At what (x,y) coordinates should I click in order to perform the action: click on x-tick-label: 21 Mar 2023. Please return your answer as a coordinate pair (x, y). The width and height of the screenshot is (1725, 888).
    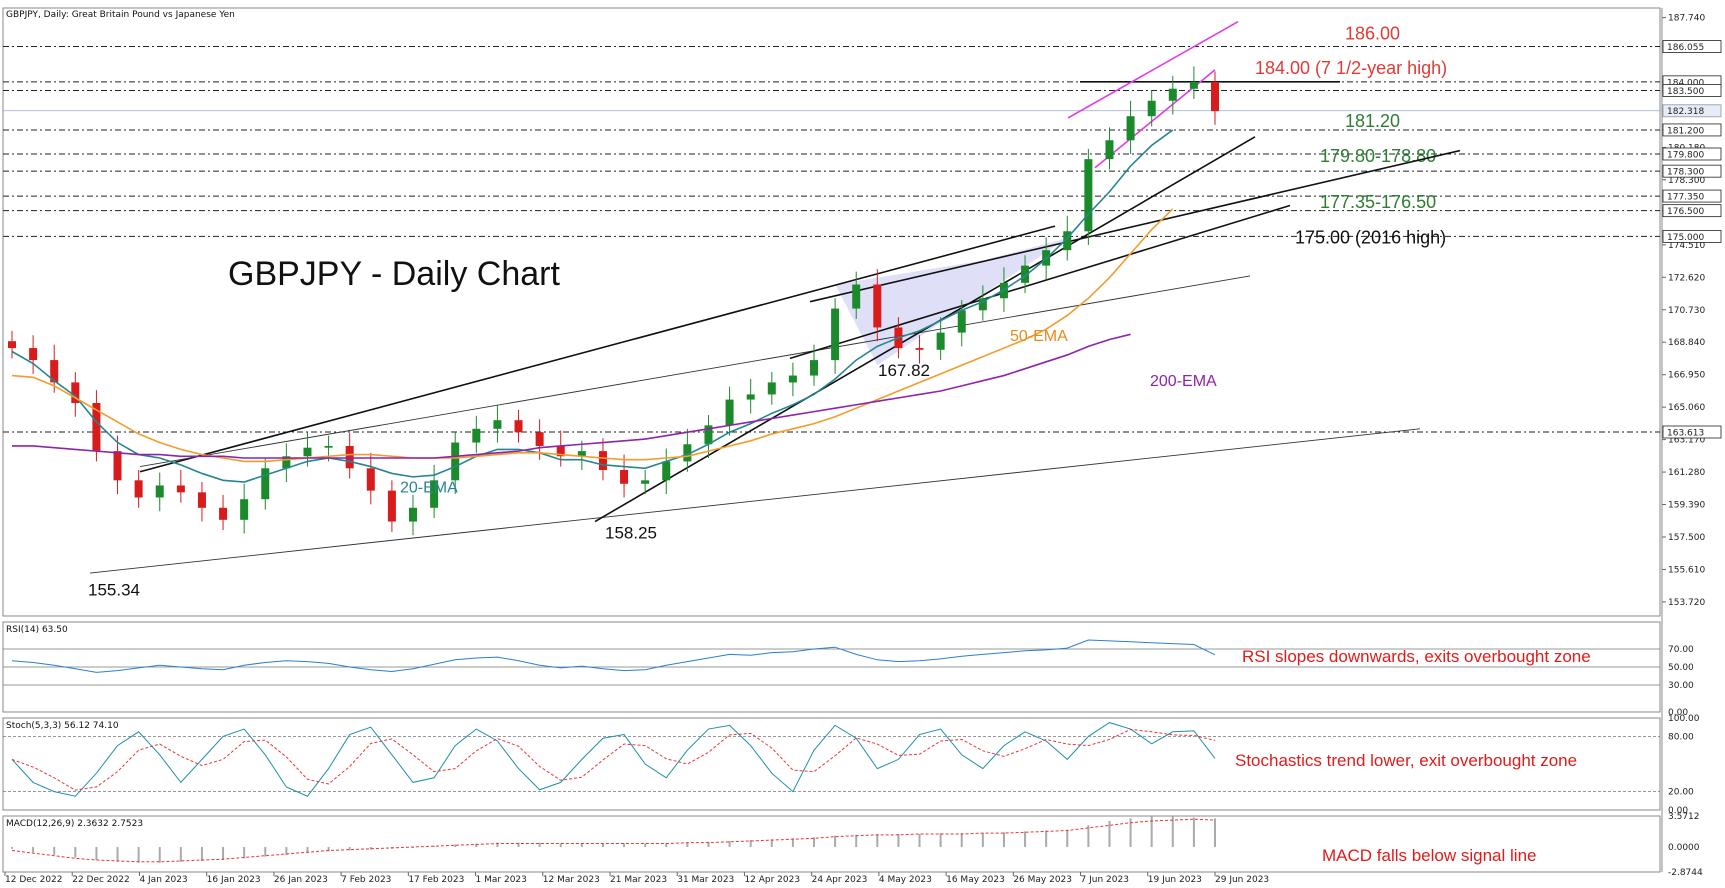
    Looking at the image, I should click on (638, 880).